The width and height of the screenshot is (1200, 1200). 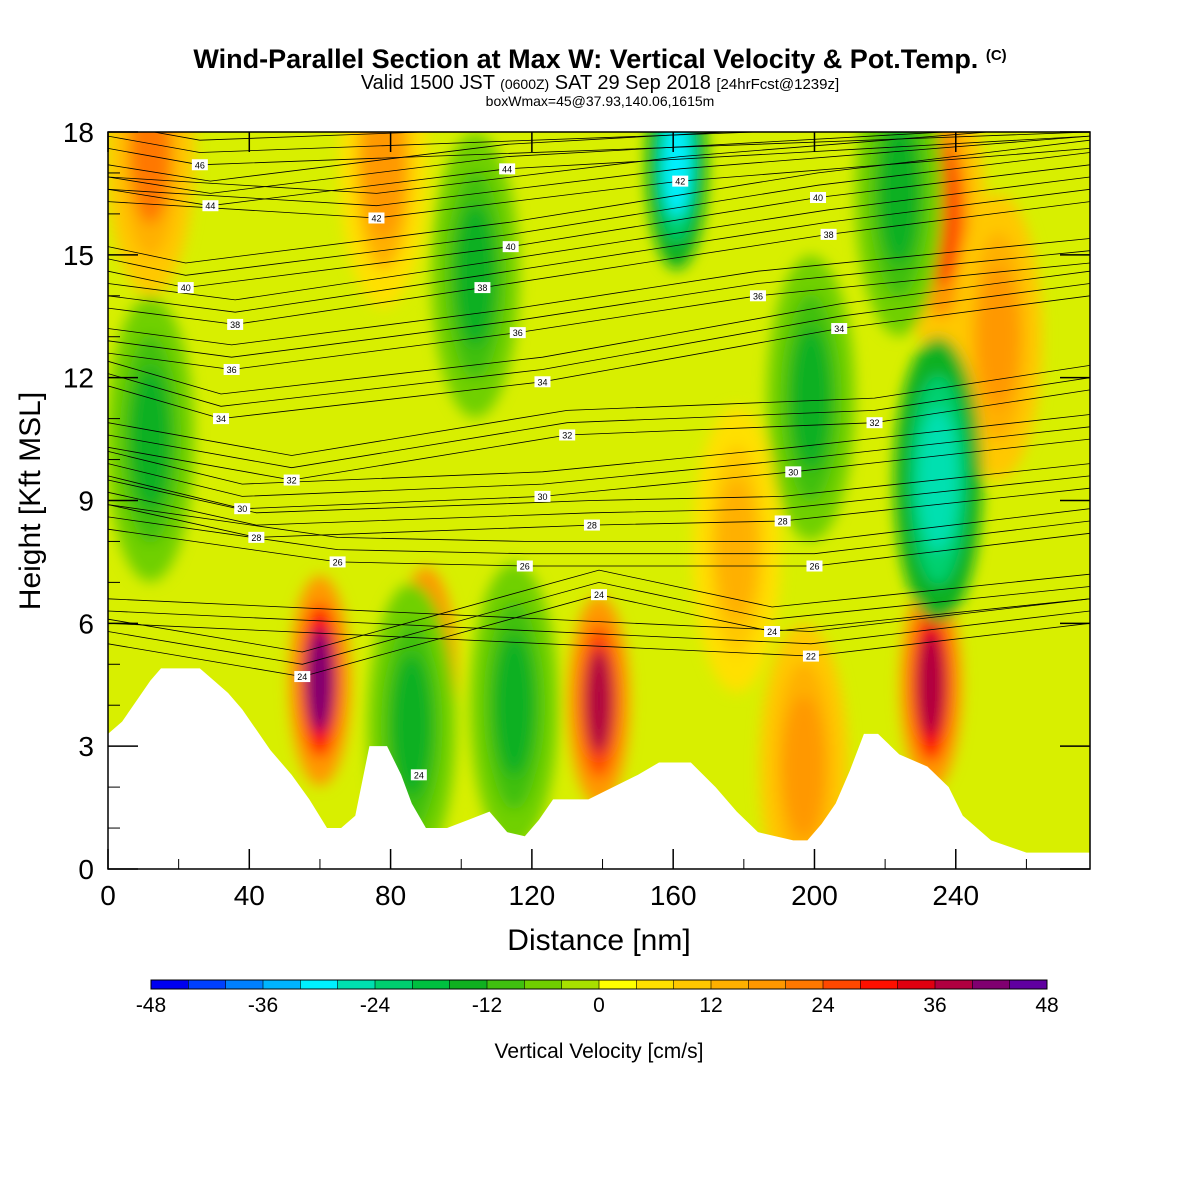 I want to click on contour-label: 32, so click(x=874, y=423).